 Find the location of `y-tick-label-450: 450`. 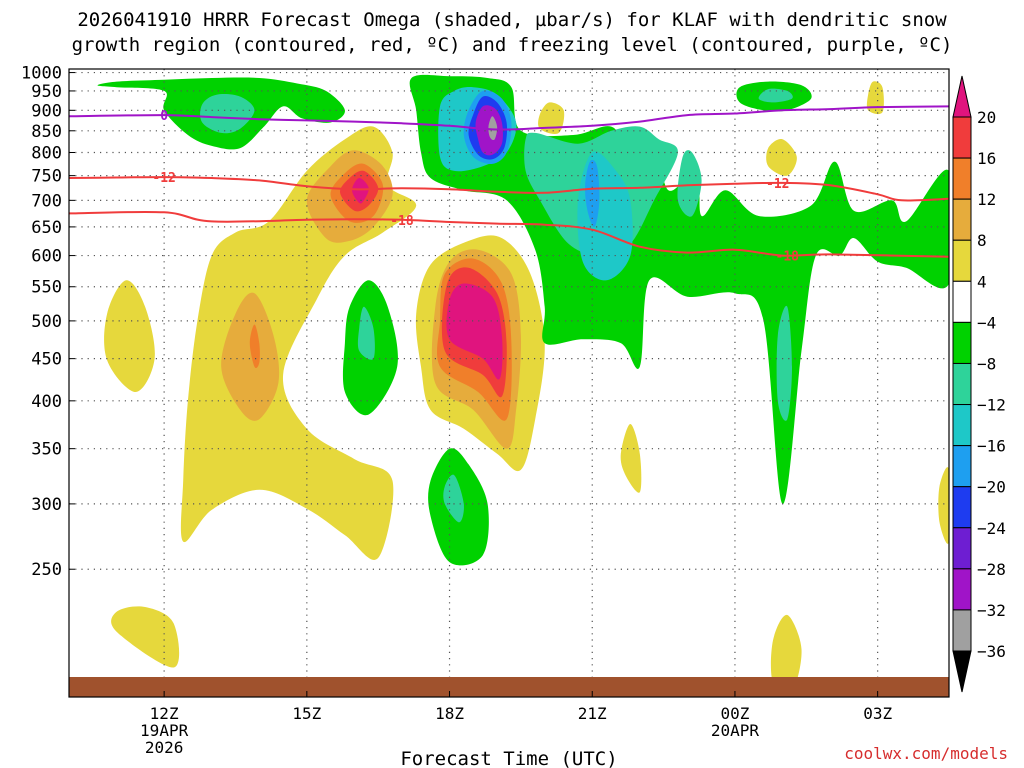

y-tick-label-450: 450 is located at coordinates (46, 360).